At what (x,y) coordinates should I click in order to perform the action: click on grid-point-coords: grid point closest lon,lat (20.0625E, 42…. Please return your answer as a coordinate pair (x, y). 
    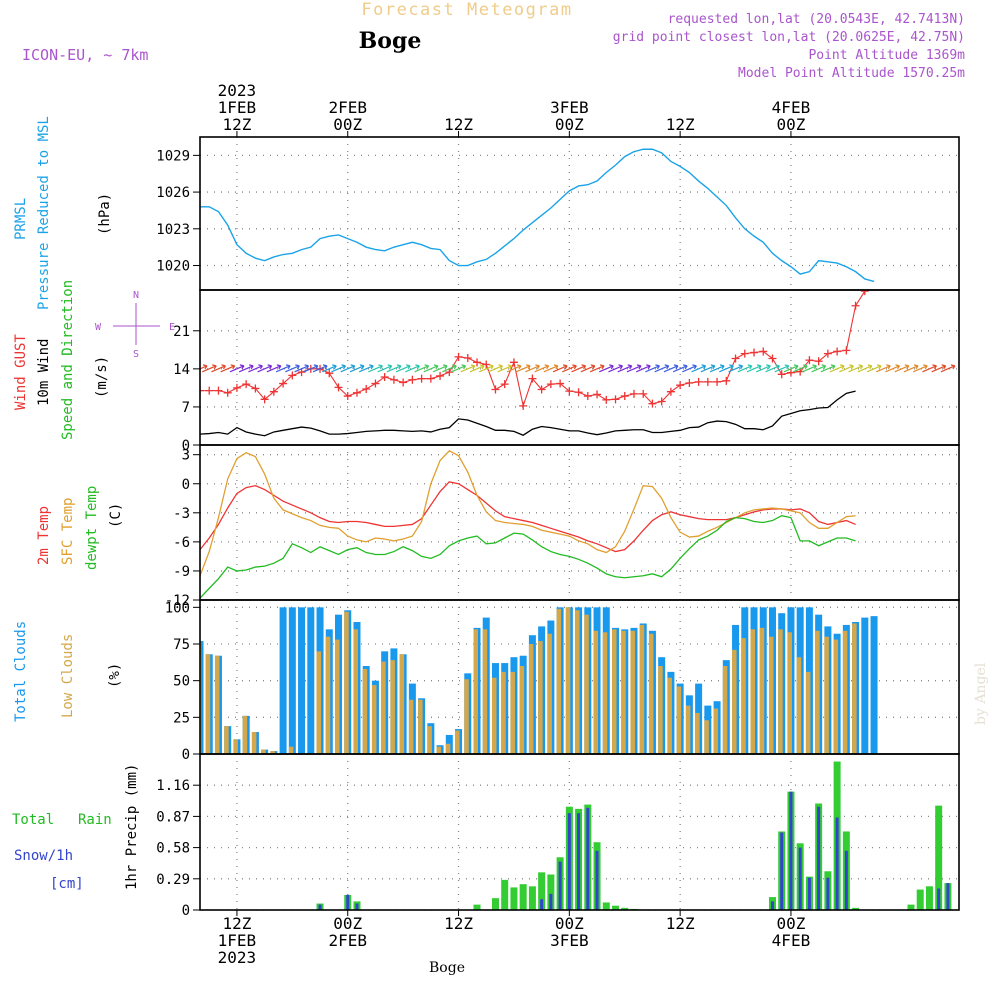
    Looking at the image, I should click on (789, 37).